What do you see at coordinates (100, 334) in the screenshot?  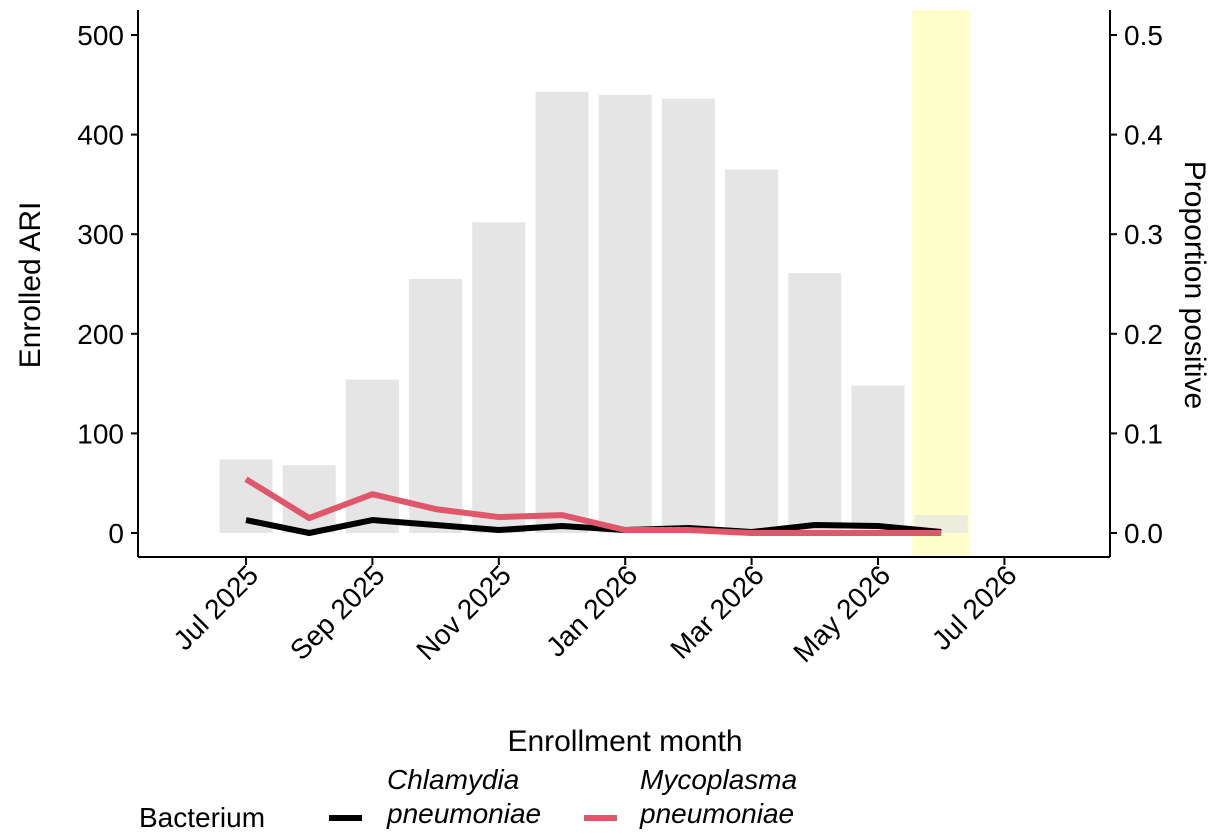 I see `y-left-tick-label: 200` at bounding box center [100, 334].